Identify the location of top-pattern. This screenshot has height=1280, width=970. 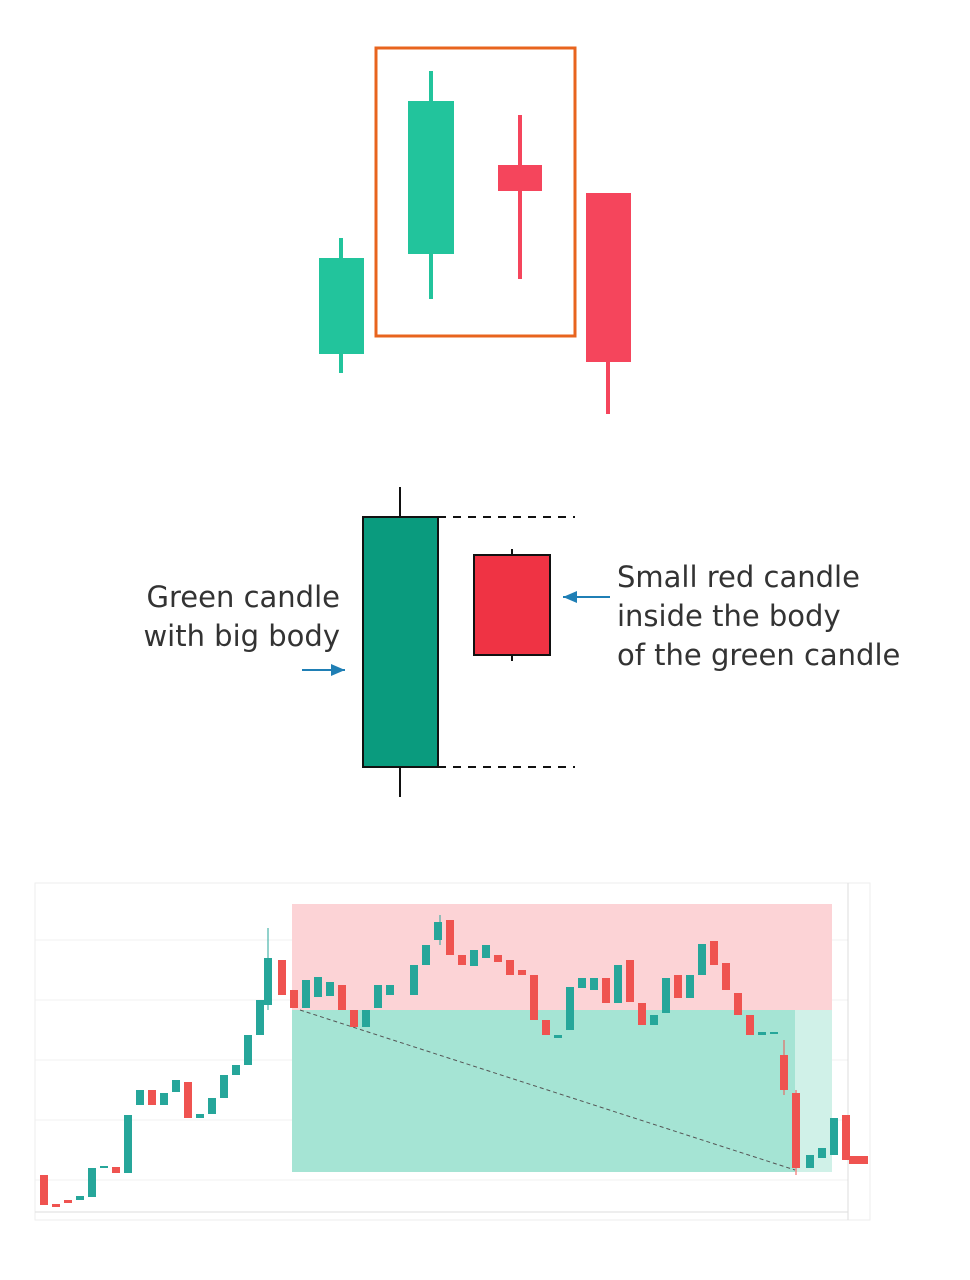
(475, 230).